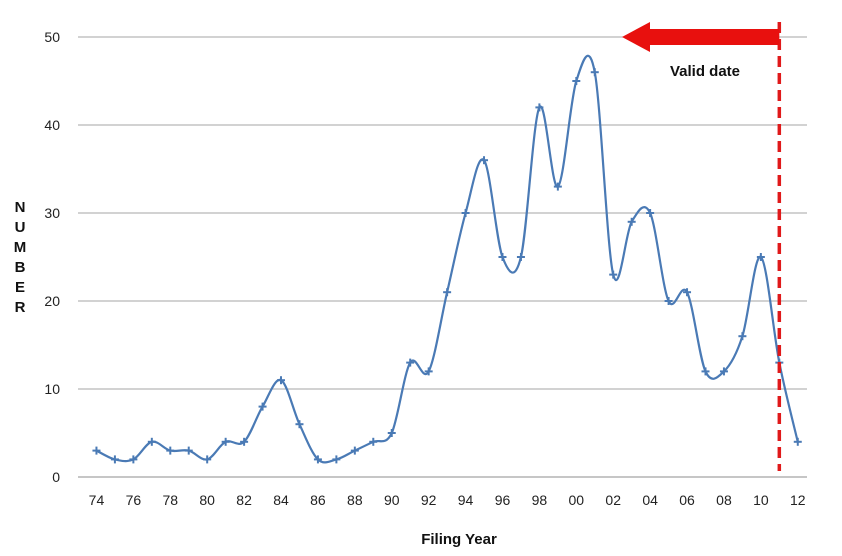 The height and width of the screenshot is (556, 842). What do you see at coordinates (97, 500) in the screenshot?
I see `x-tick-label: 74` at bounding box center [97, 500].